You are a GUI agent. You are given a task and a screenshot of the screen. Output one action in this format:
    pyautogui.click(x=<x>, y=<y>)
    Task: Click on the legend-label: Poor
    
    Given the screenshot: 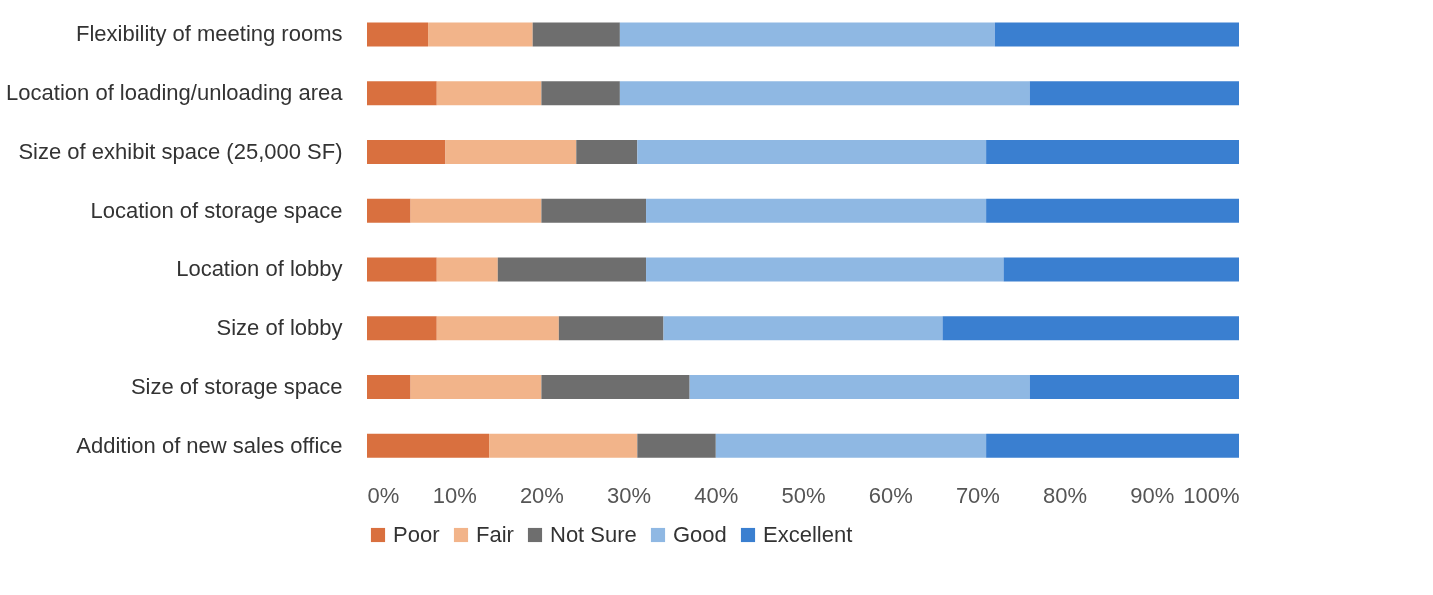 What is the action you would take?
    pyautogui.click(x=416, y=534)
    